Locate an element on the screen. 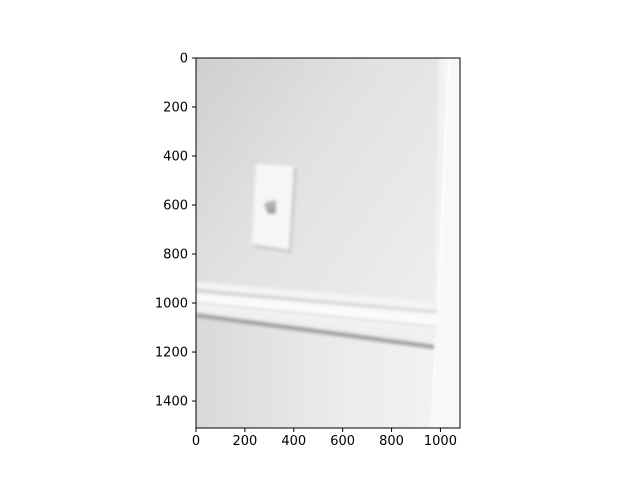 This screenshot has width=640, height=484. x-tick-label: 600 is located at coordinates (342, 441).